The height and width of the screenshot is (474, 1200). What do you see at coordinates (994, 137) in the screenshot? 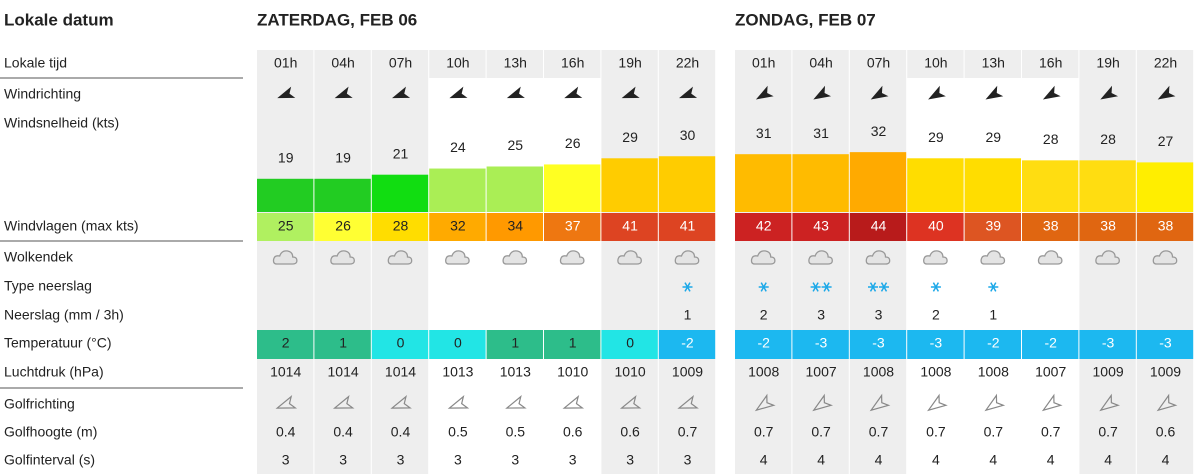
I see `wind-speed: 29` at bounding box center [994, 137].